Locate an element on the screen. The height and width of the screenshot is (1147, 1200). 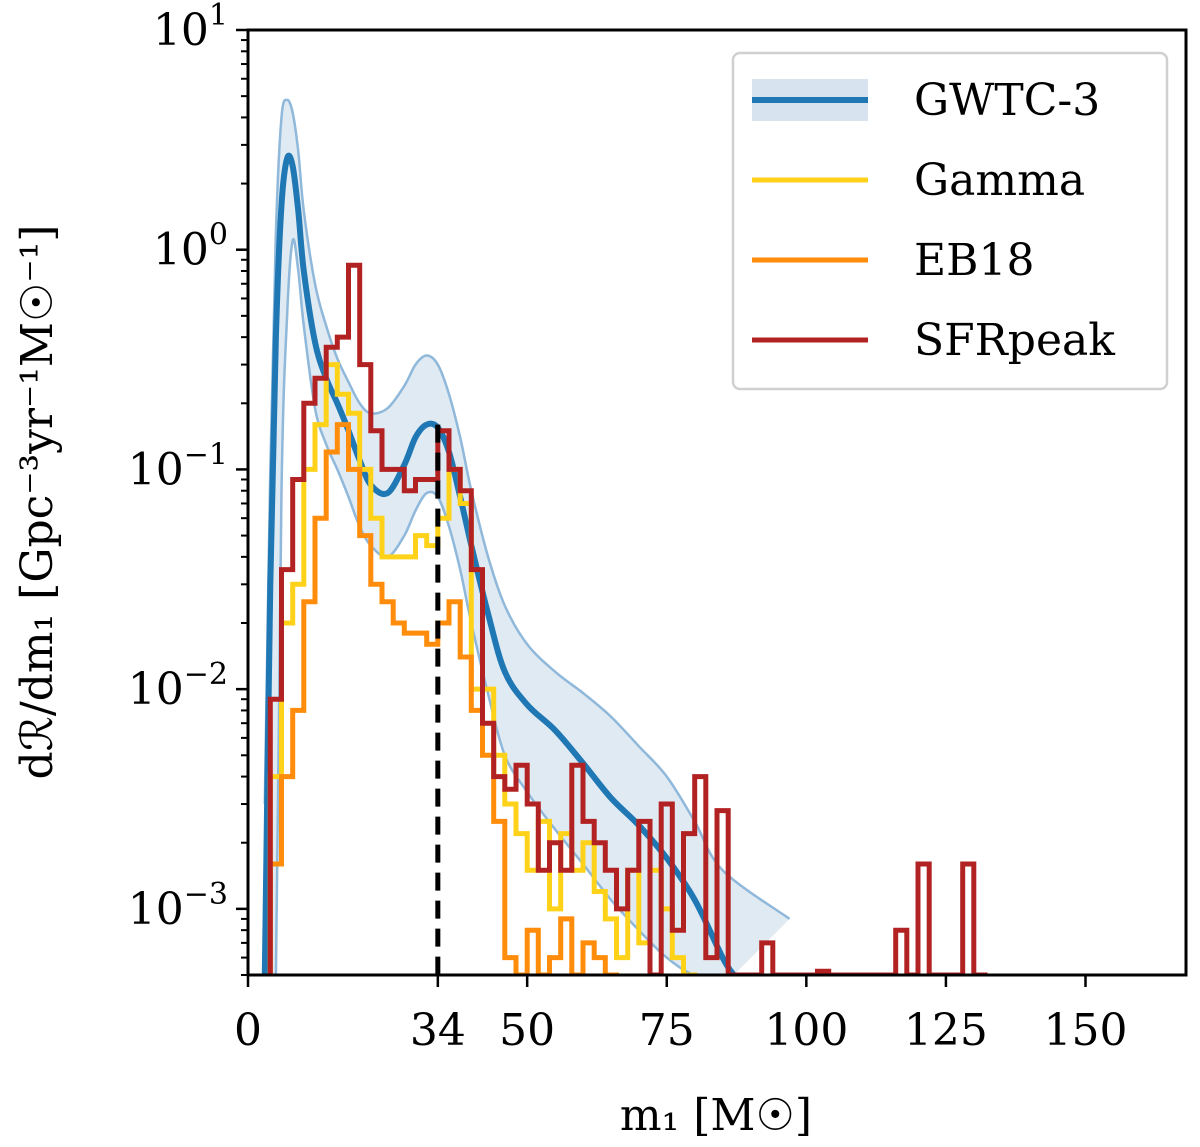
legend-label: Gamma is located at coordinates (999, 180).